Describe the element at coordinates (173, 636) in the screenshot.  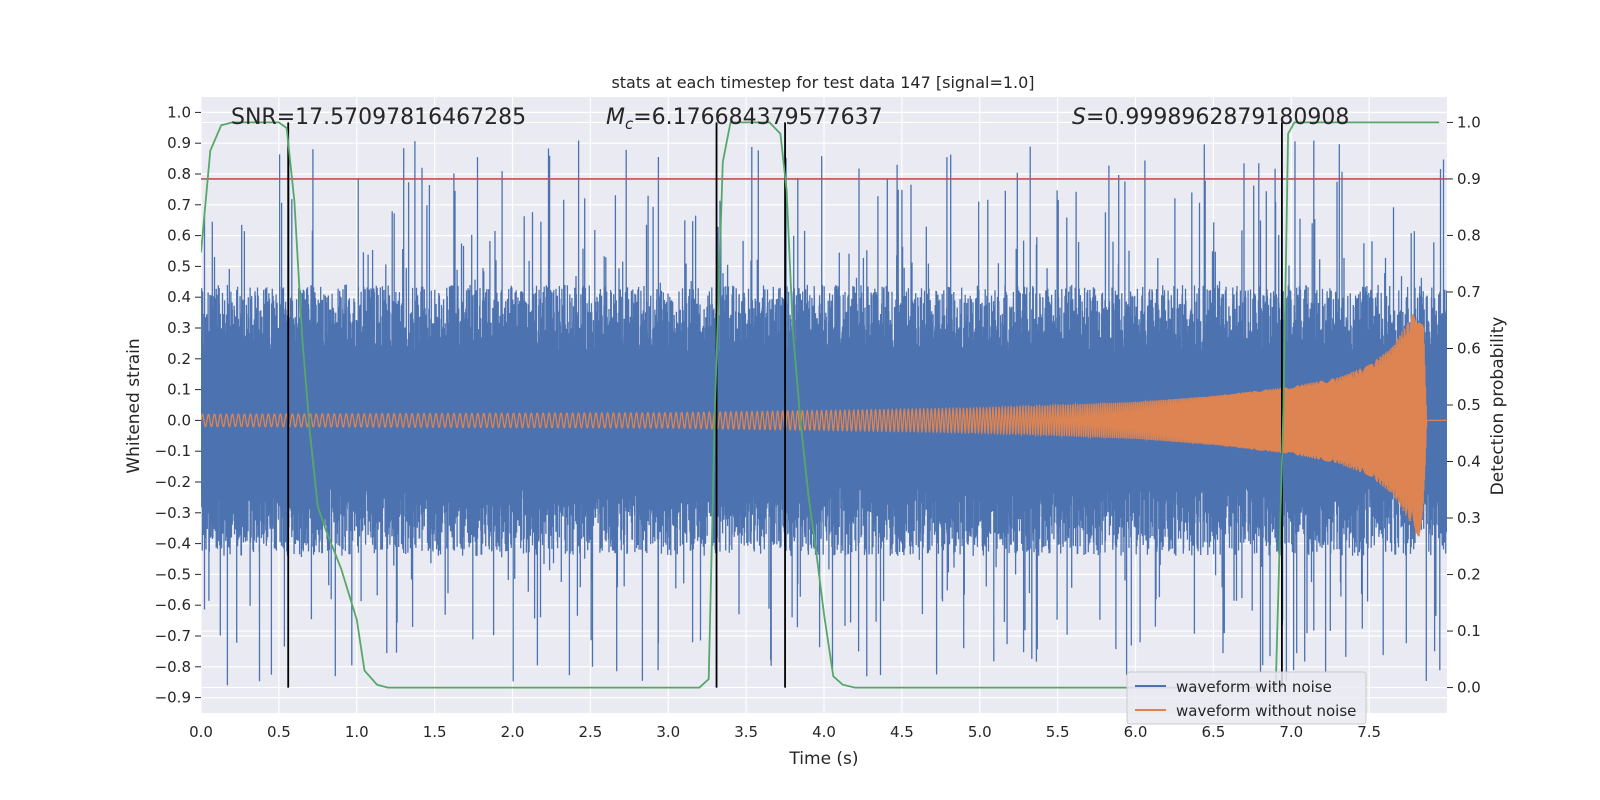
I see `y-tick-label: −0.7` at that location.